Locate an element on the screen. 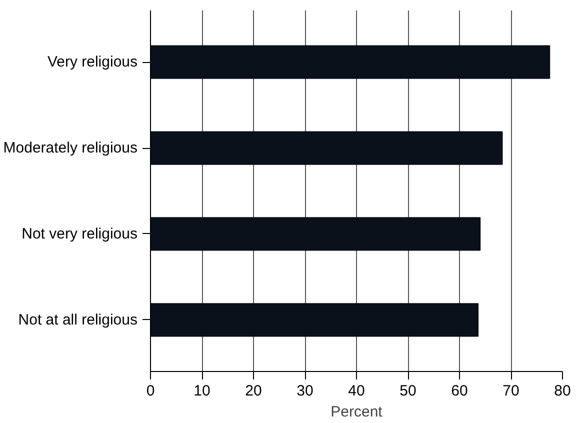  x-tick-label: 70 is located at coordinates (511, 391).